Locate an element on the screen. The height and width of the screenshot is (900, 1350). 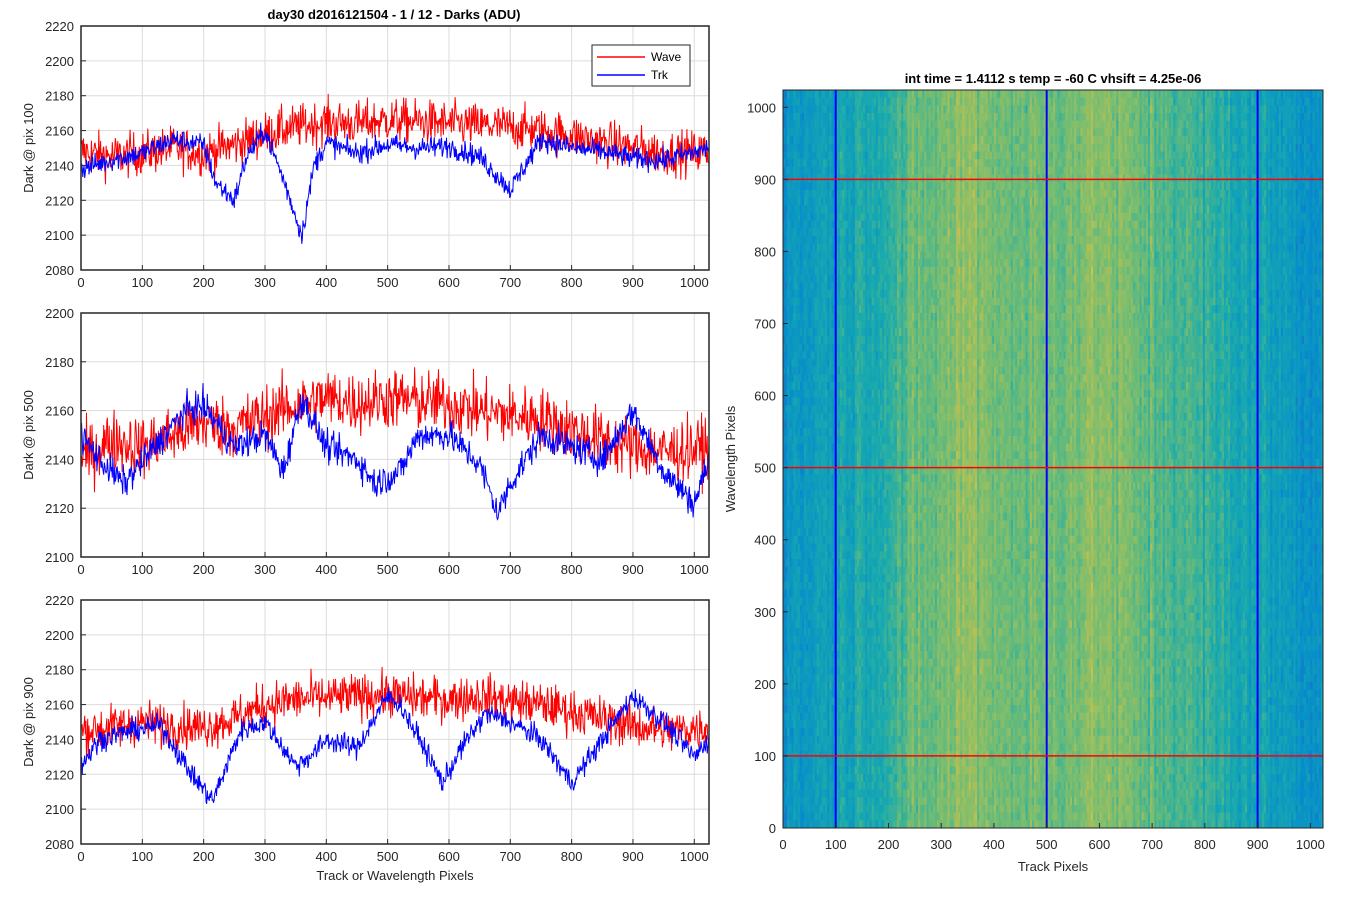
x-tick-label: 400 is located at coordinates (326, 569).